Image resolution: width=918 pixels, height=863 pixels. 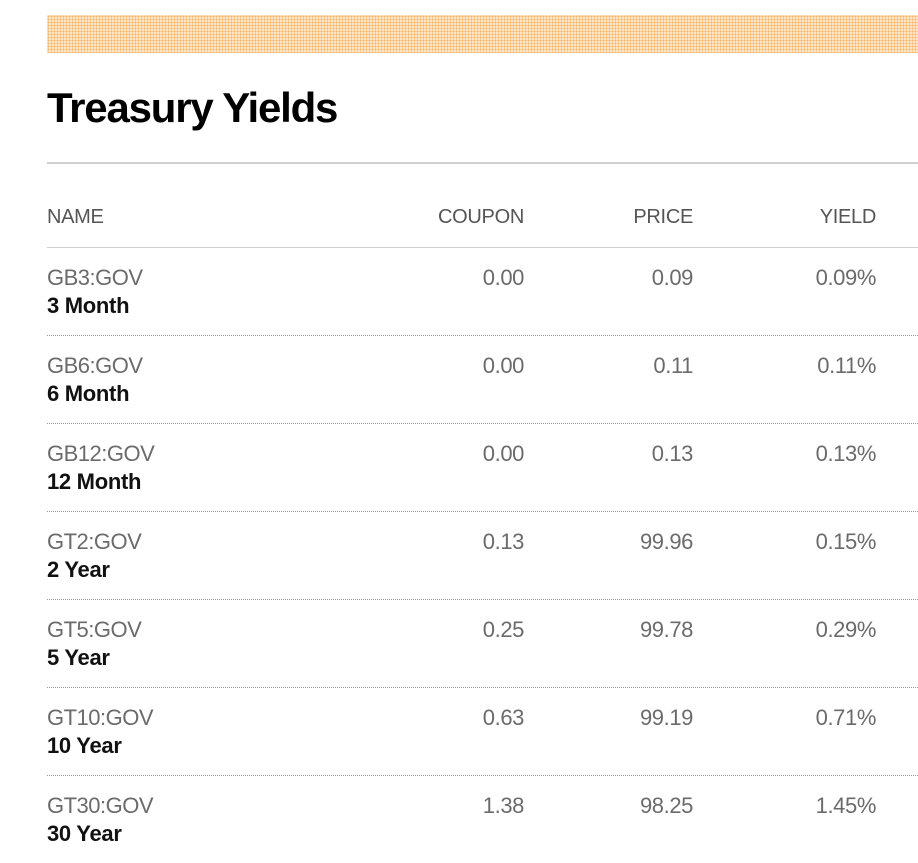 What do you see at coordinates (100, 717) in the screenshot?
I see `ticker-link: GT10:GOV` at bounding box center [100, 717].